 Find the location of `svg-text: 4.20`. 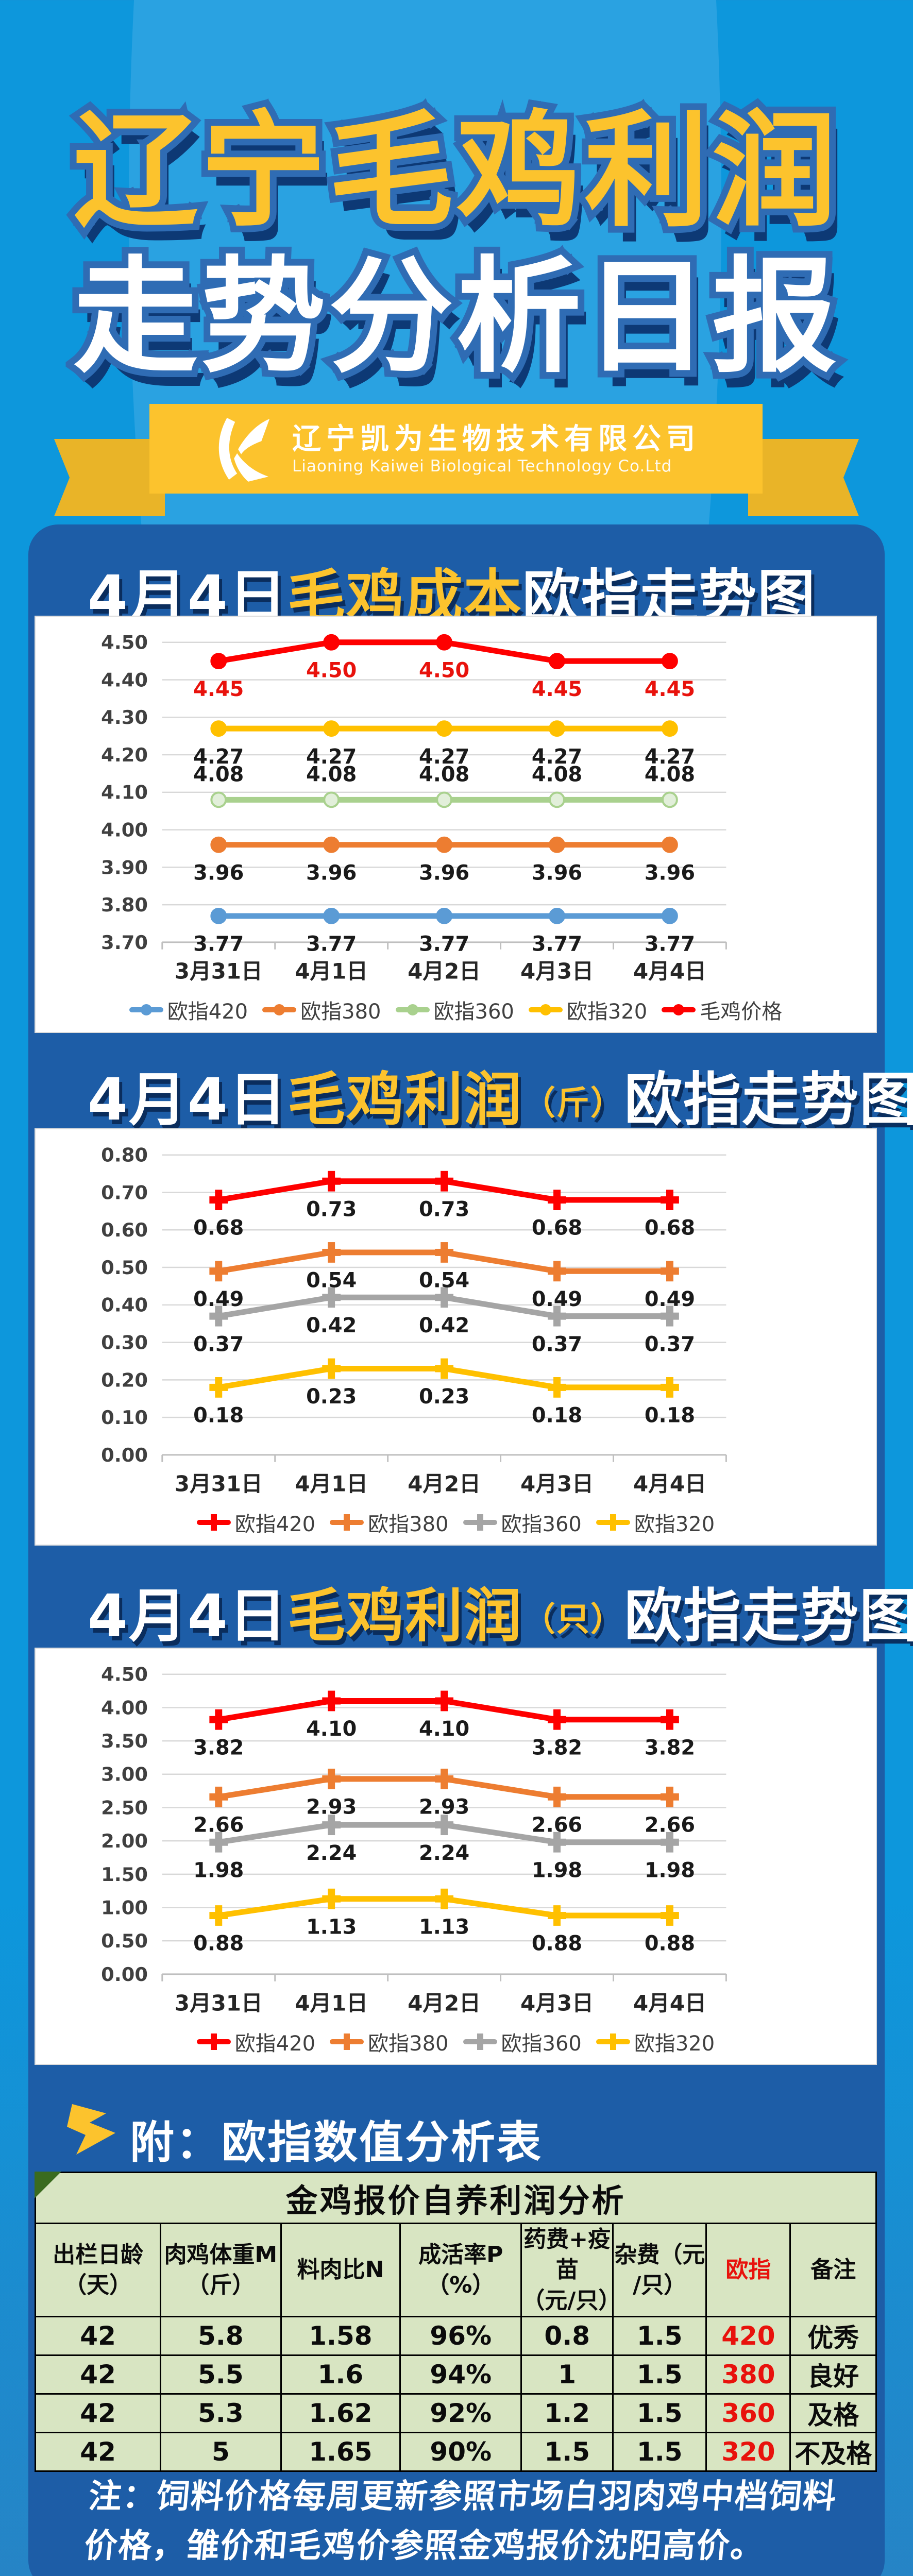

svg-text: 4.20 is located at coordinates (124, 755).